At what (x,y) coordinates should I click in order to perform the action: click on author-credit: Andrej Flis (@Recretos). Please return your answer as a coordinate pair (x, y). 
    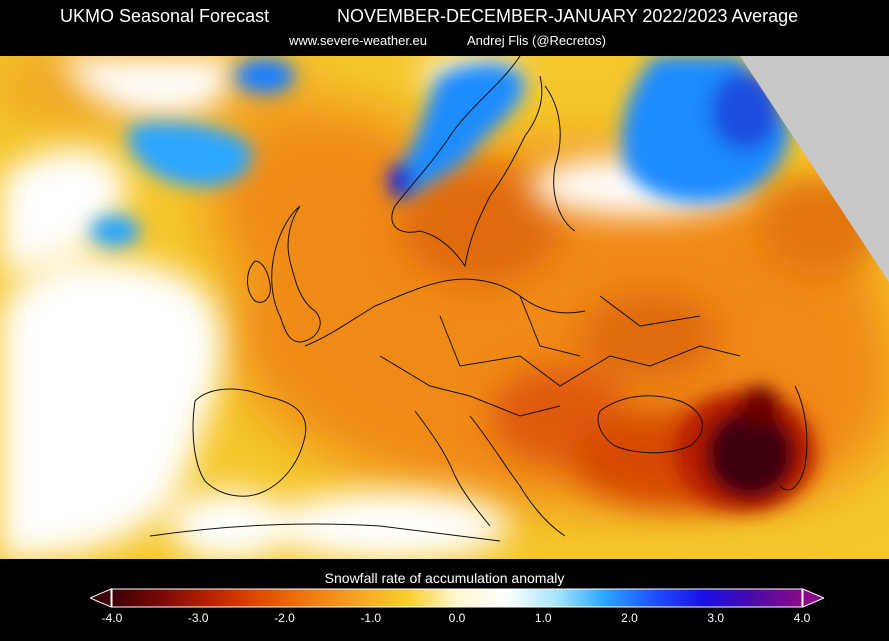
    Looking at the image, I should click on (536, 40).